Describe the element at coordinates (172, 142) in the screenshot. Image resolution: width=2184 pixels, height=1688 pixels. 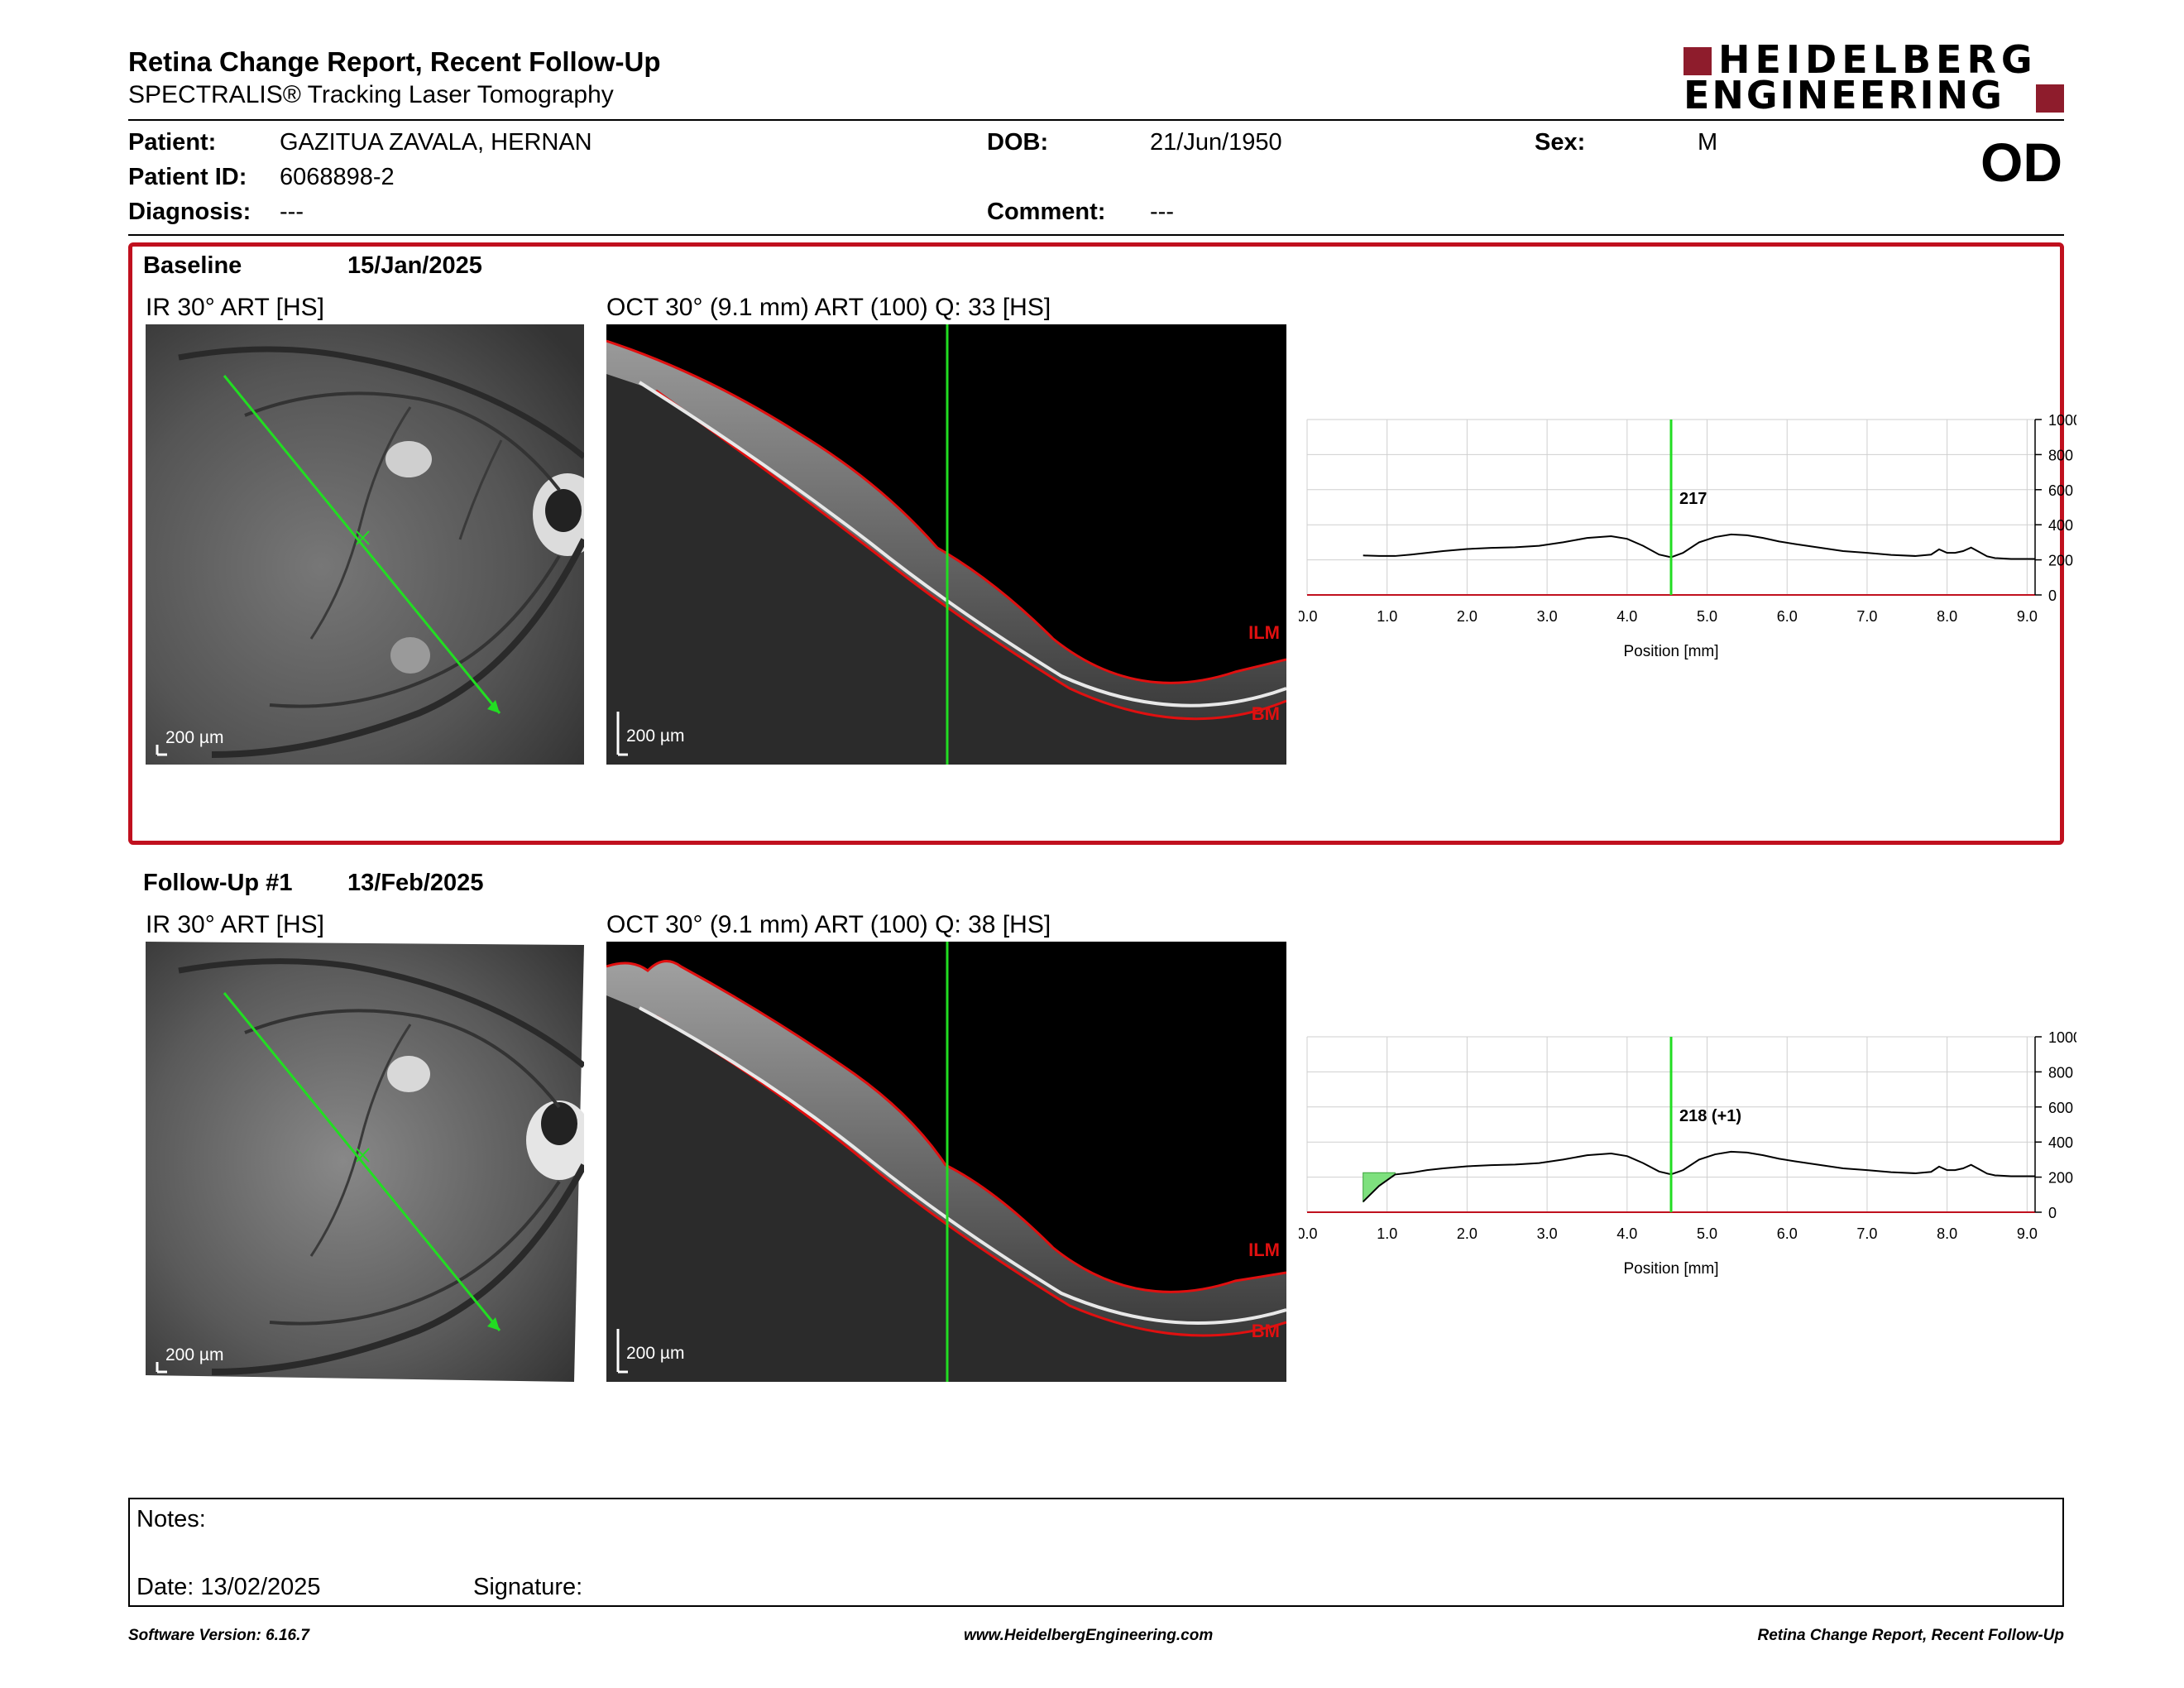
I see `patient-label: Patient:` at that location.